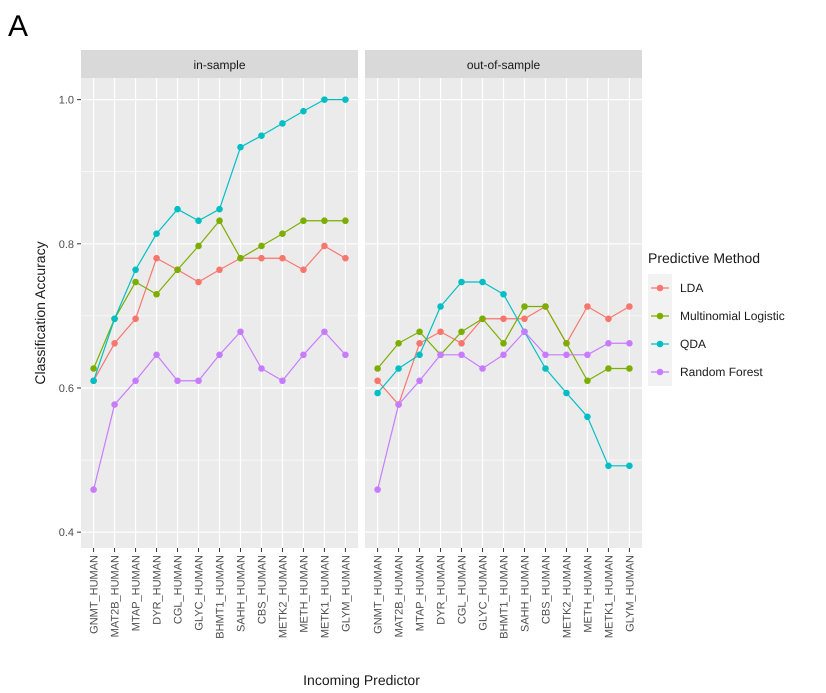  What do you see at coordinates (262, 589) in the screenshot?
I see `x-tick-label: CBS_HUMAN` at bounding box center [262, 589].